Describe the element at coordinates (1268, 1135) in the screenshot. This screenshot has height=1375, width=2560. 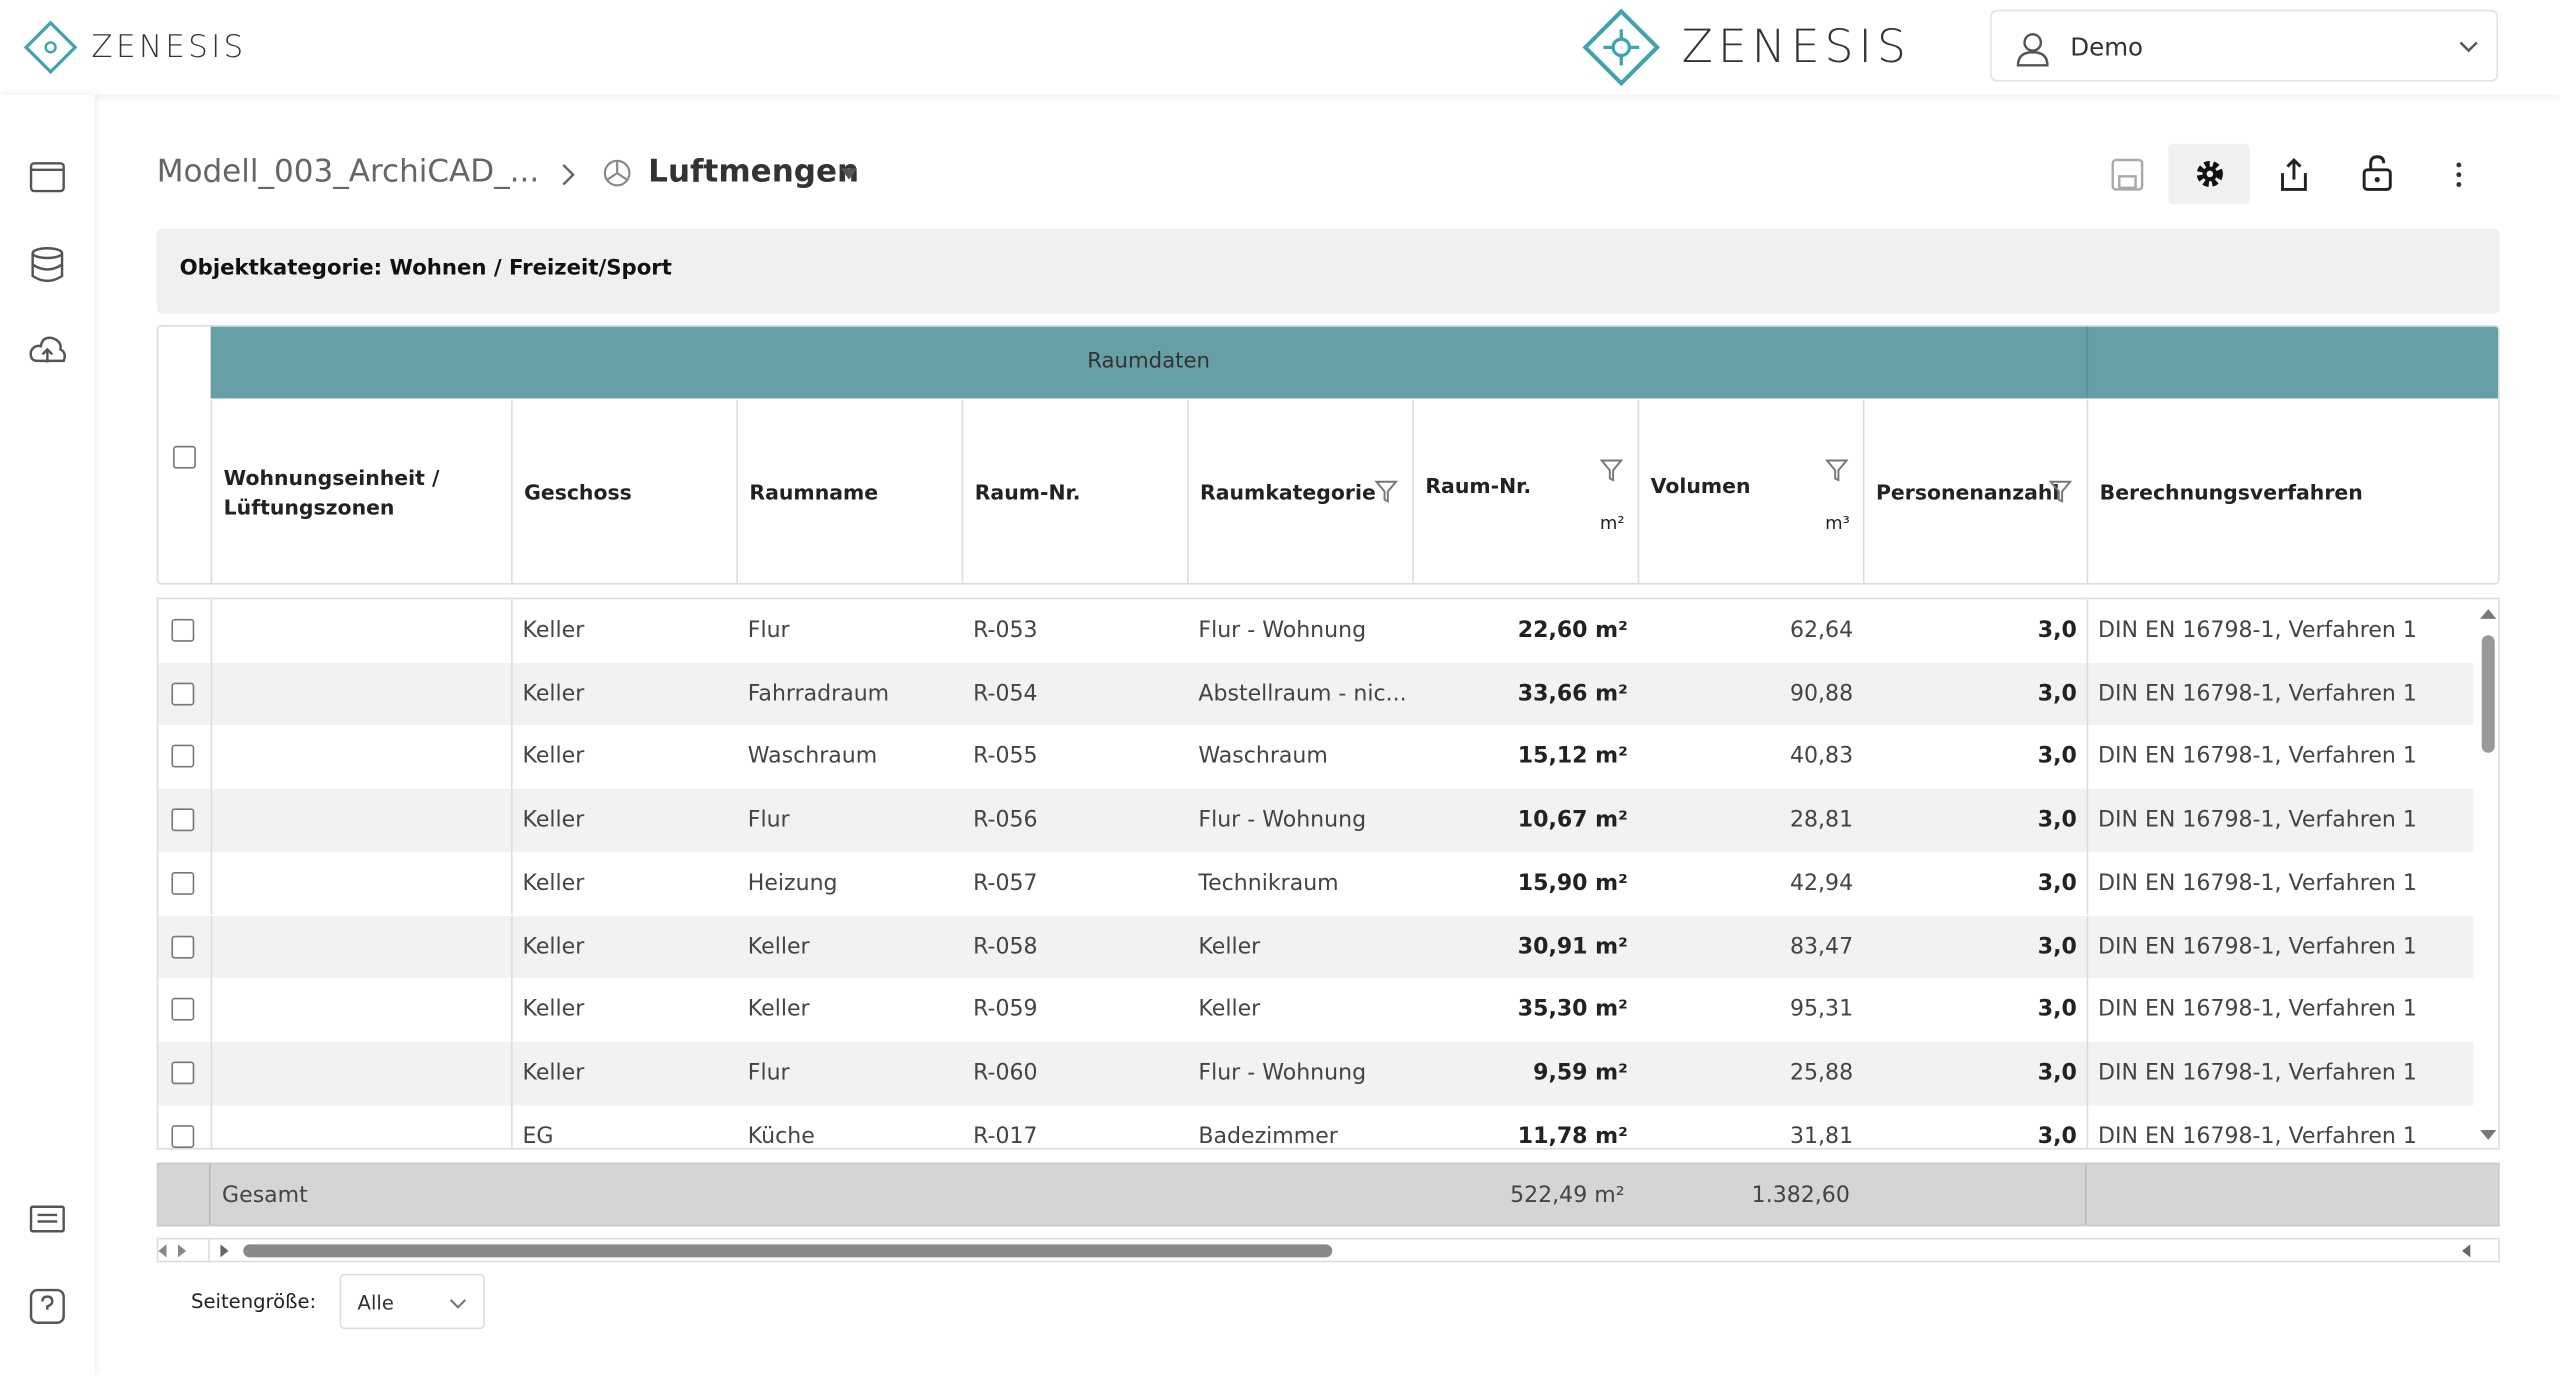
I see `table-cell: Badezimmer` at that location.